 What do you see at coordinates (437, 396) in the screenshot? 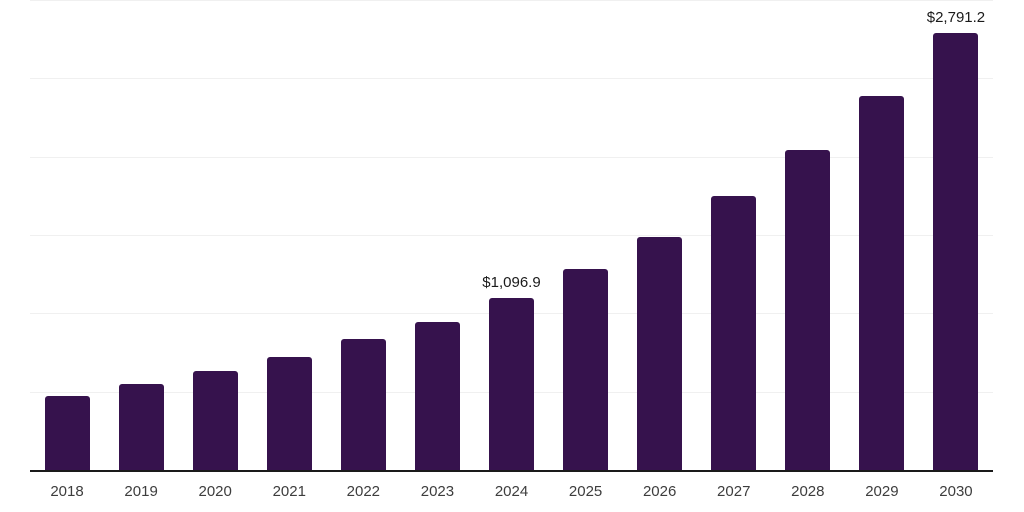
I see `bar-2023` at bounding box center [437, 396].